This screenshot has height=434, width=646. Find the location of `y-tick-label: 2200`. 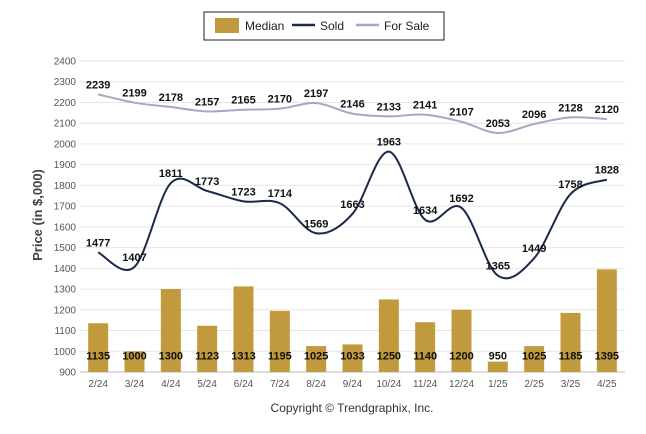

y-tick-label: 2200 is located at coordinates (65, 103).